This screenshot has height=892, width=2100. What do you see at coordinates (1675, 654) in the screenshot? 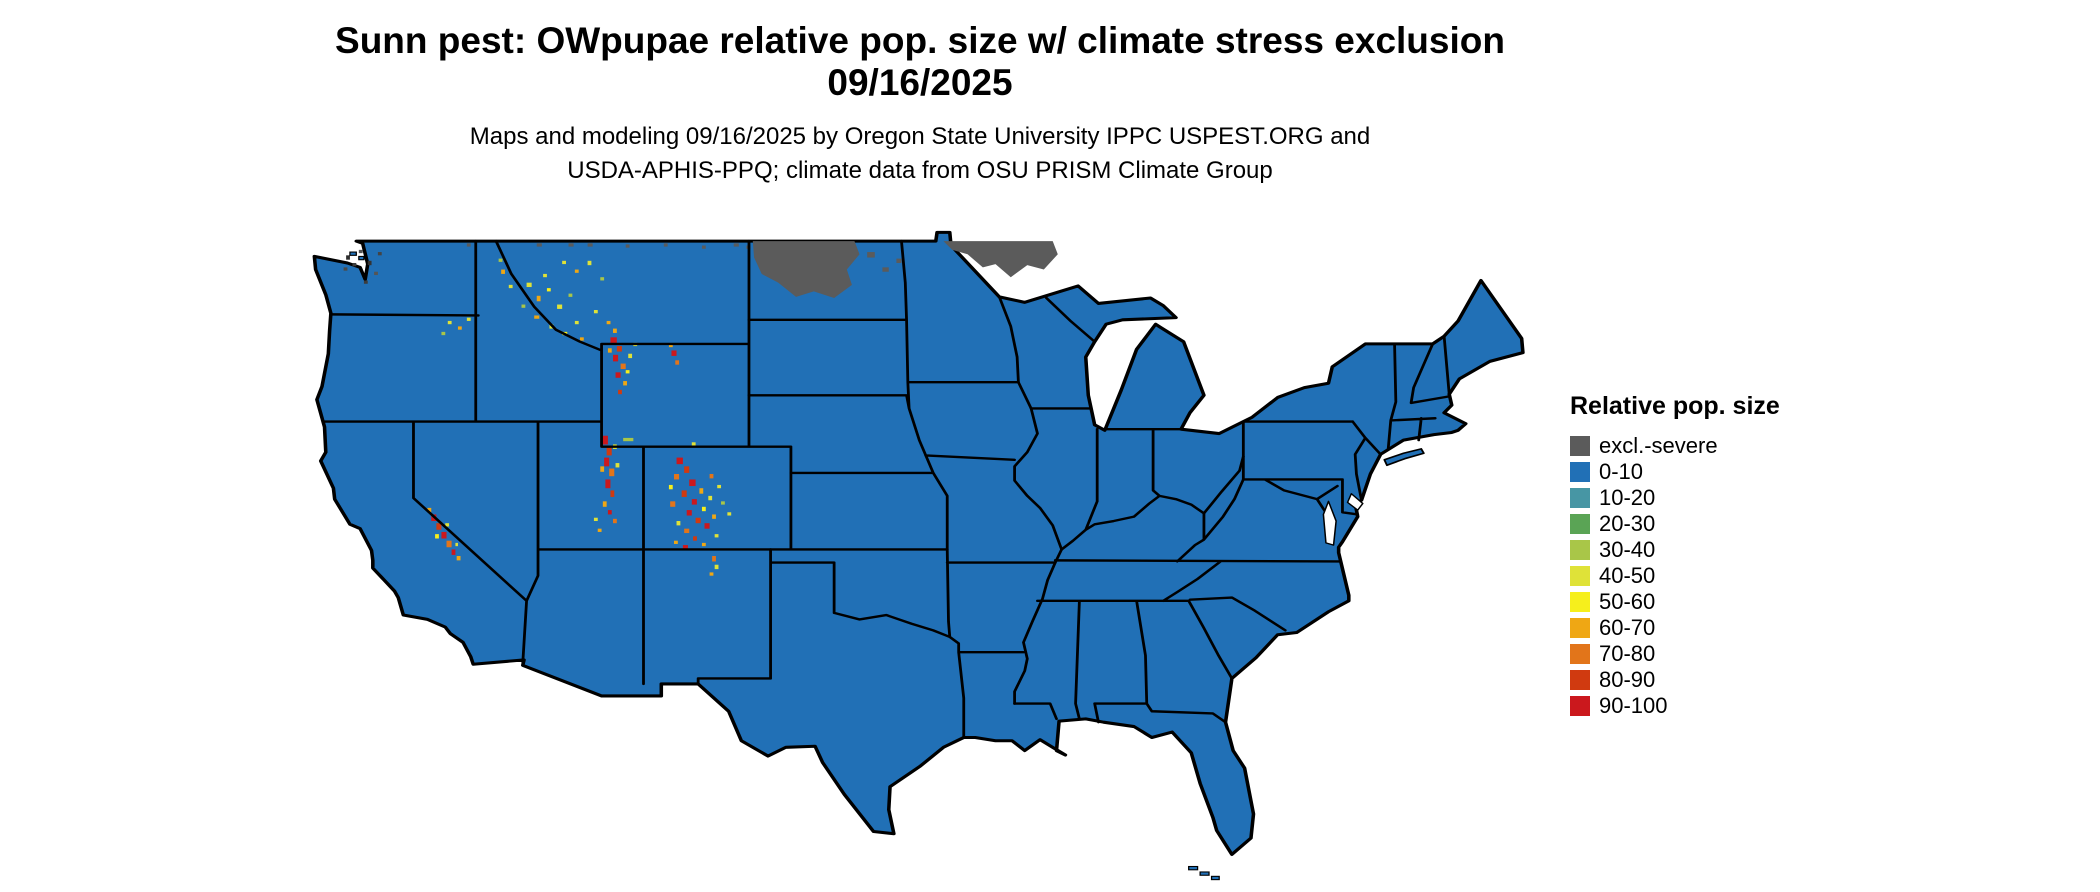
I see `legend-item: 70-80` at bounding box center [1675, 654].